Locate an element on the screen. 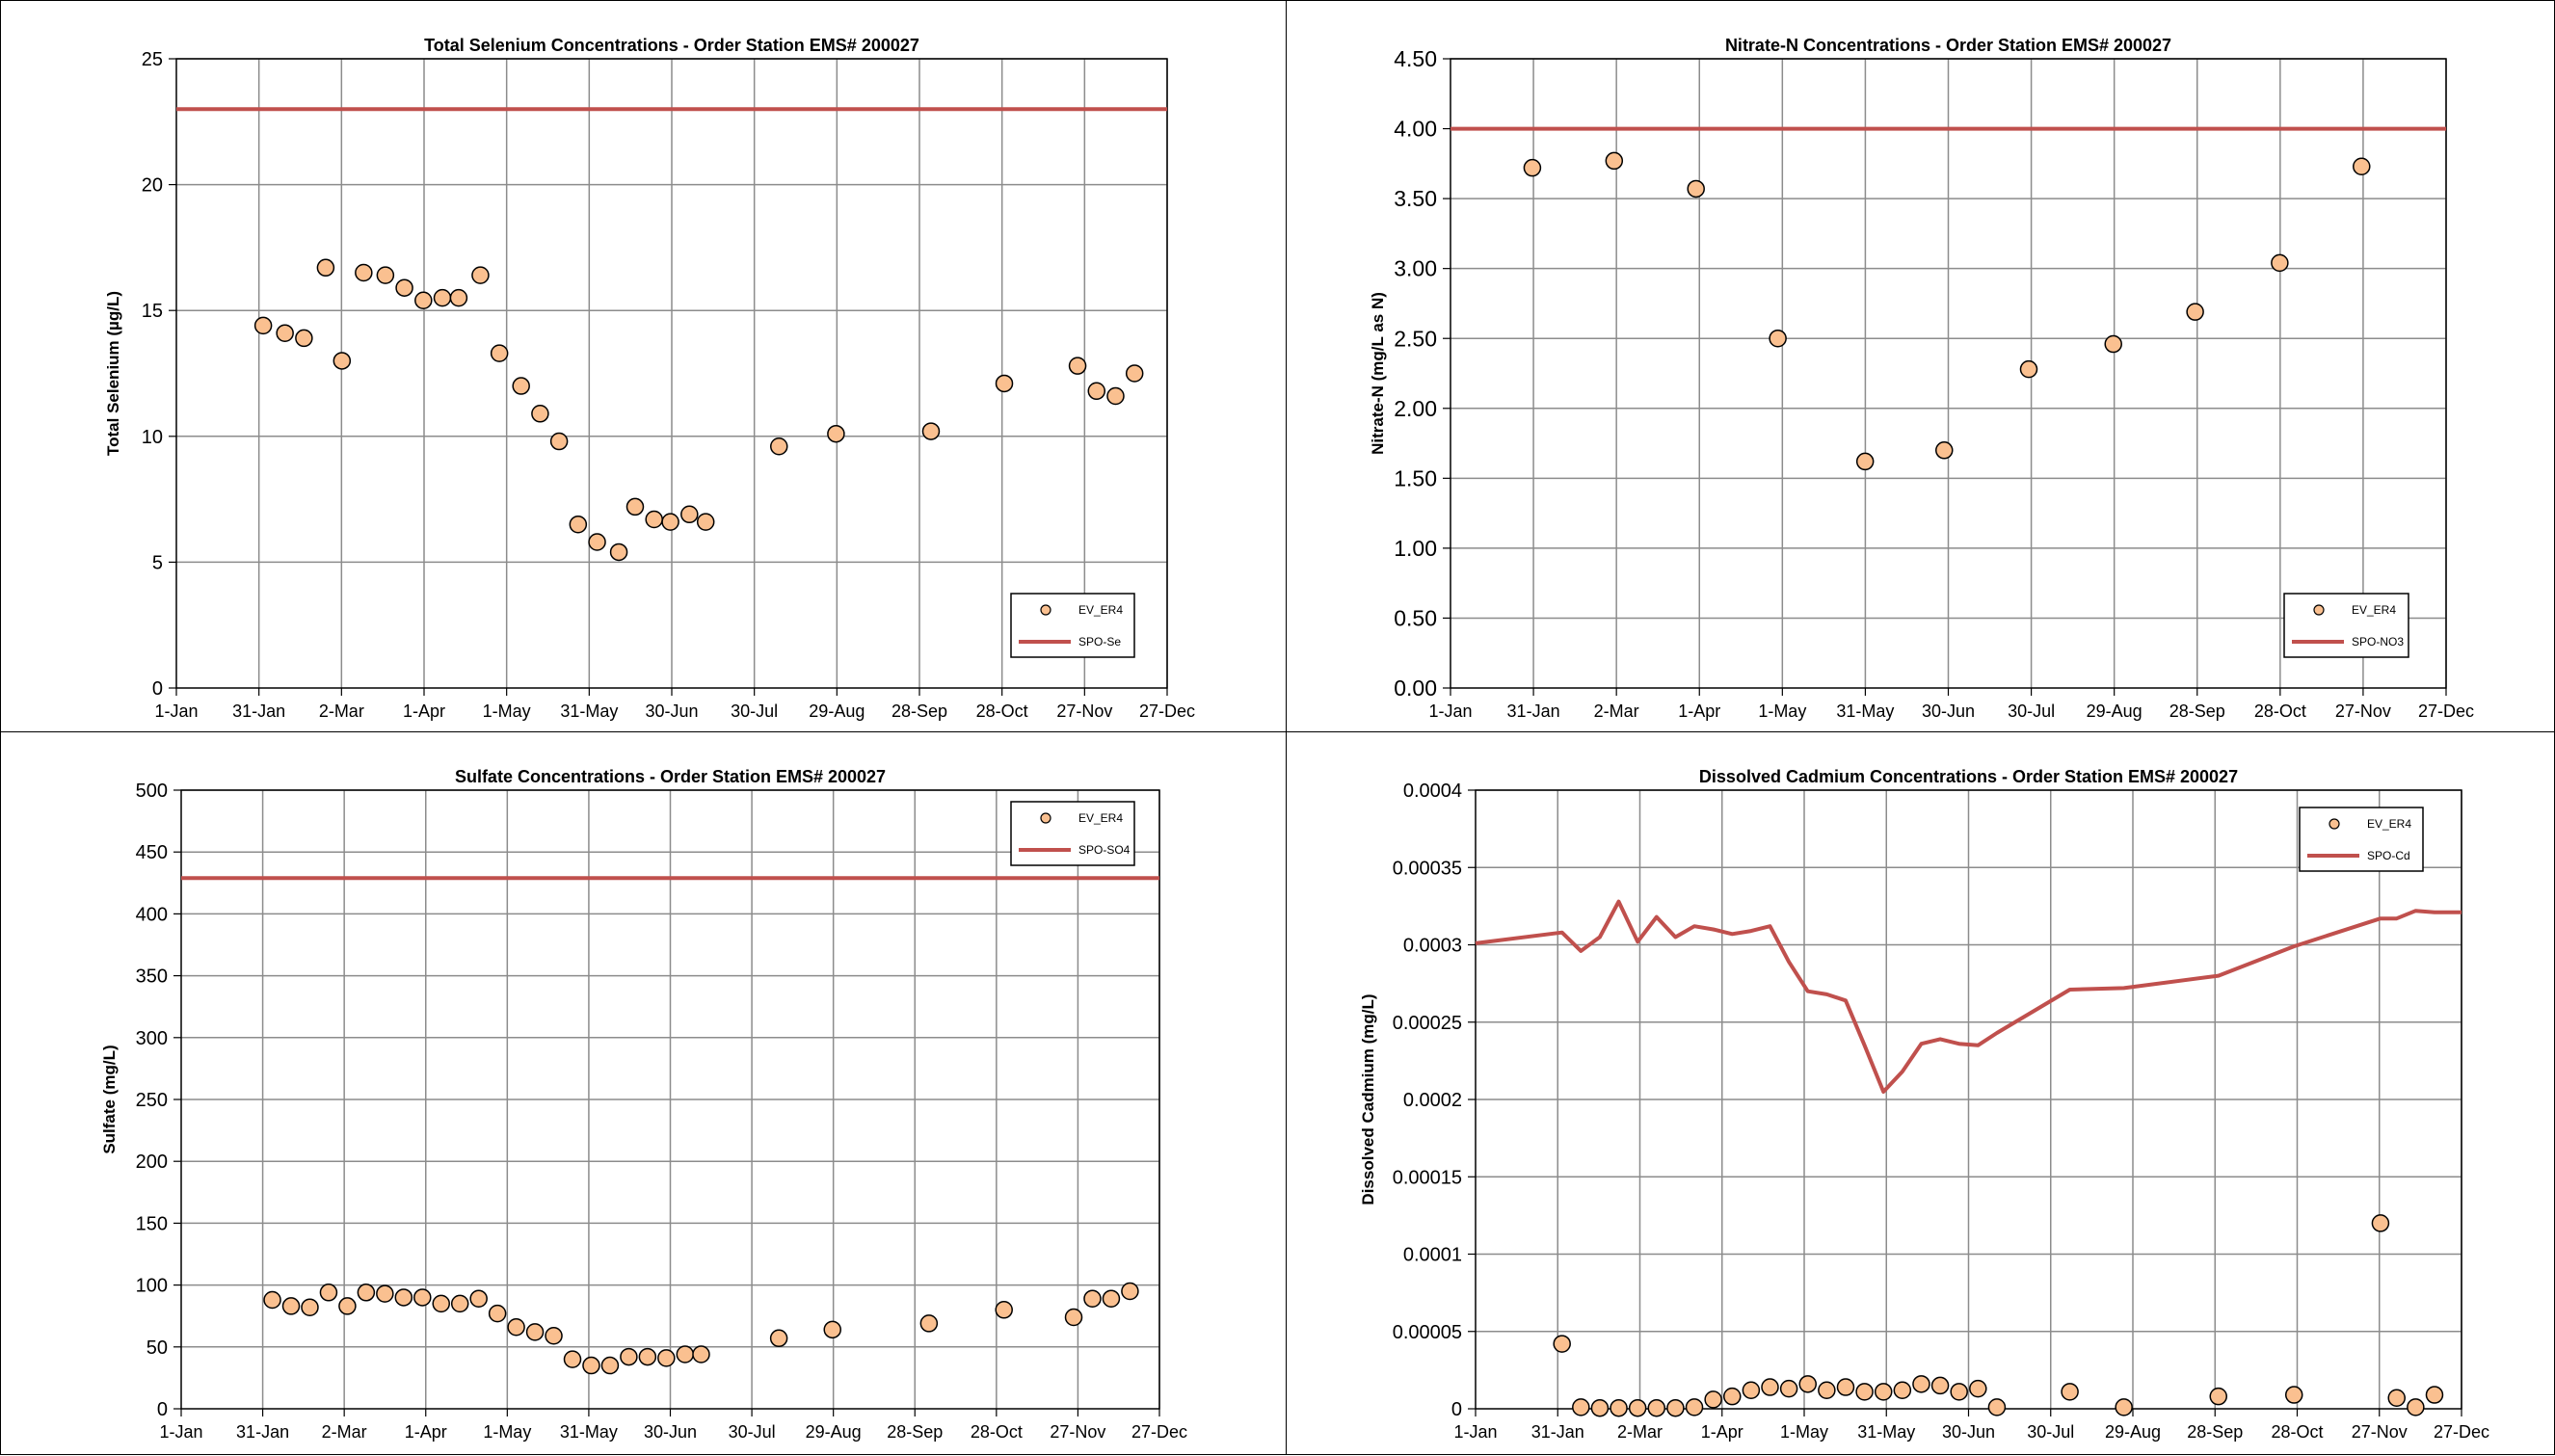 The height and width of the screenshot is (1456, 2555). x-tick-label: 1-Apr is located at coordinates (424, 712).